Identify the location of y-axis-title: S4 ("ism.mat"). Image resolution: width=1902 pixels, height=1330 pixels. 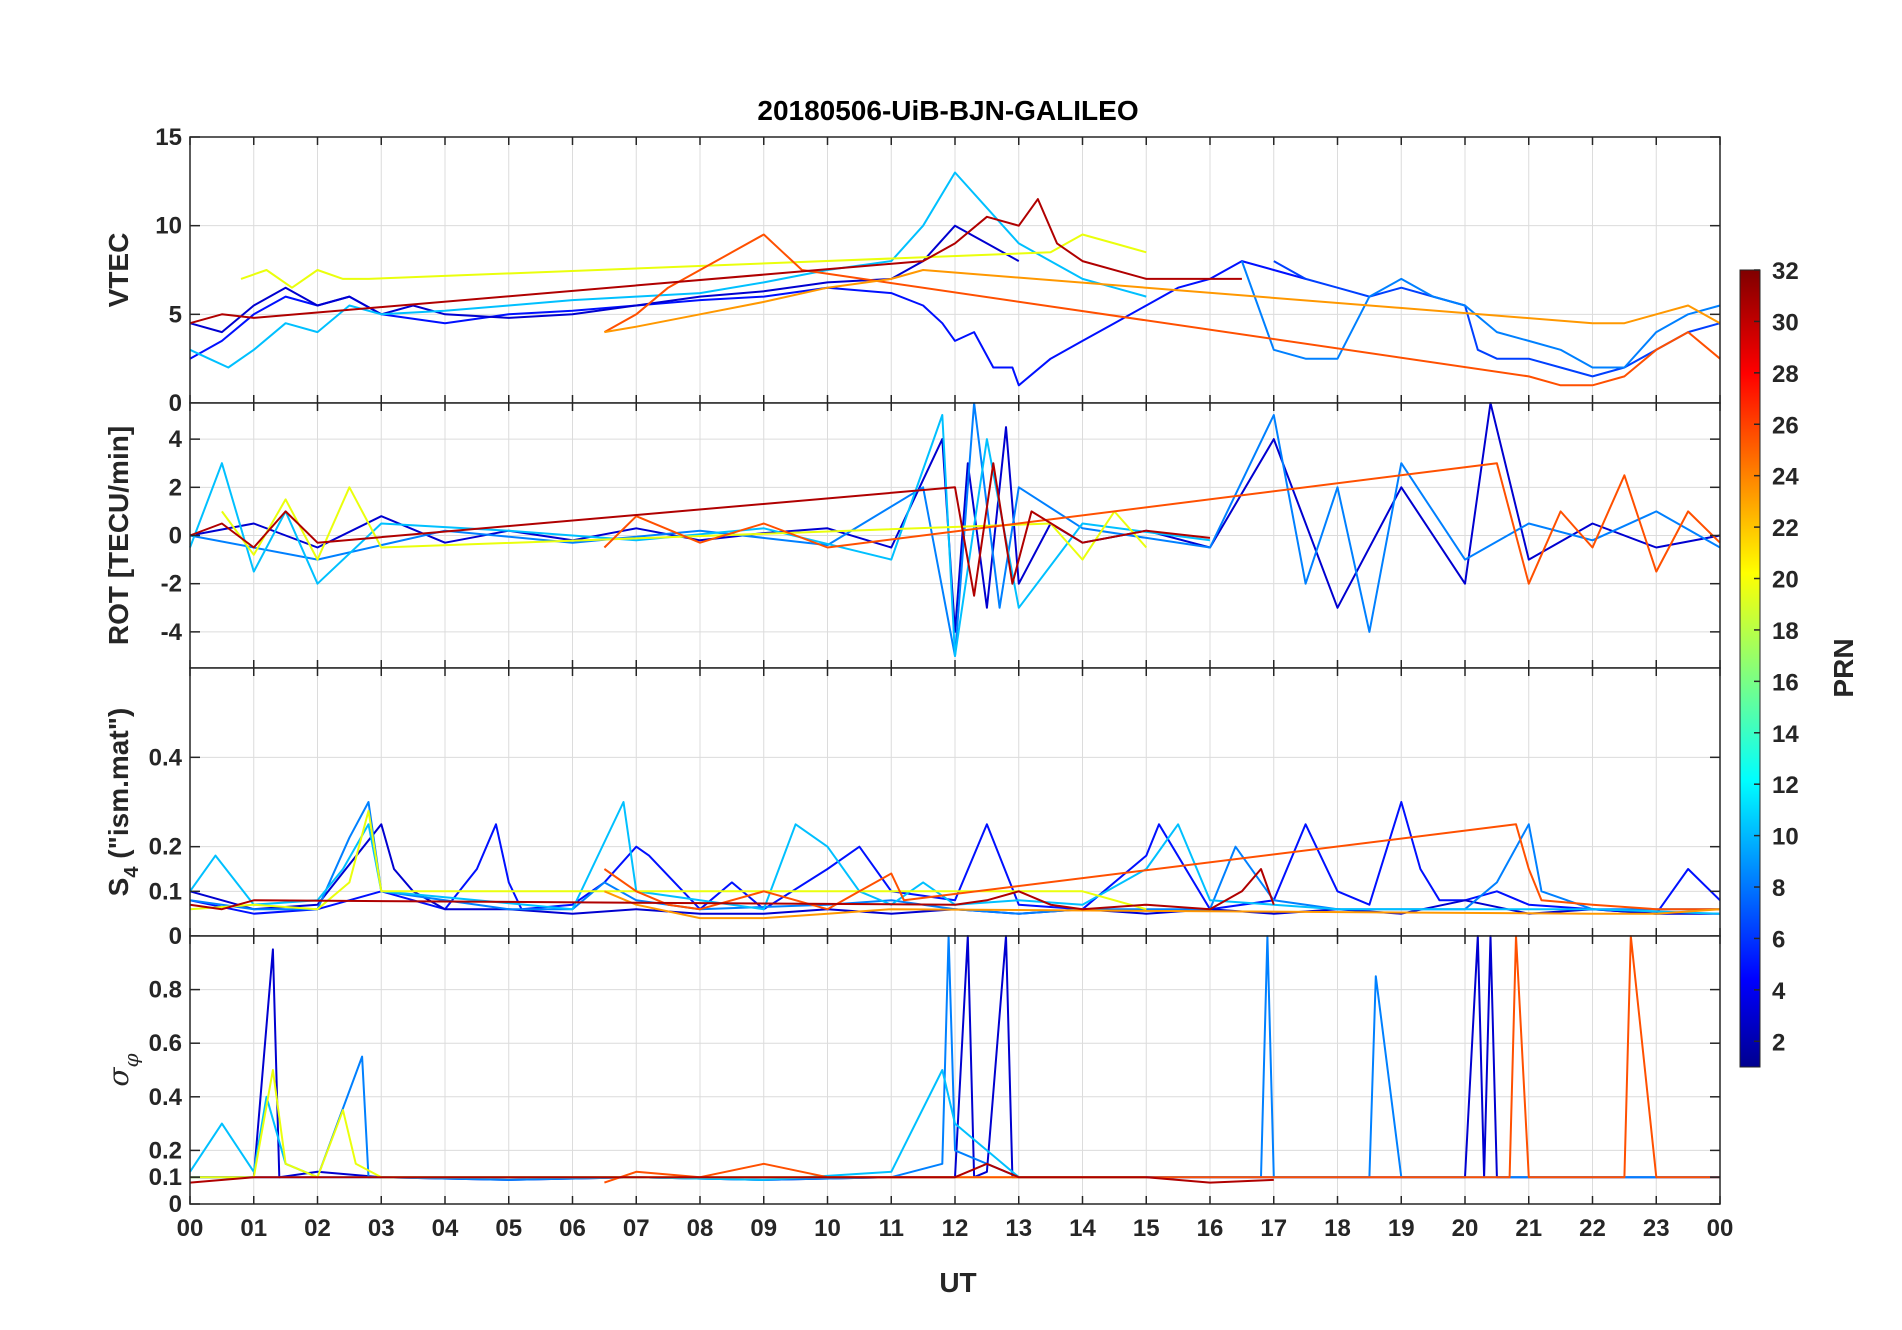
(123, 802).